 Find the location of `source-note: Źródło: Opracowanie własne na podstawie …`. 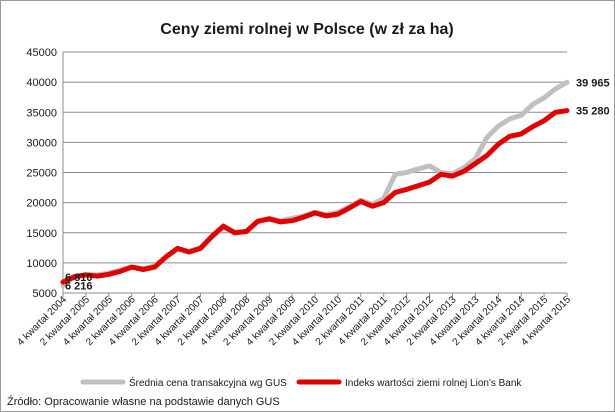

source-note: Źródło: Opracowanie własne na podstawie … is located at coordinates (143, 401).